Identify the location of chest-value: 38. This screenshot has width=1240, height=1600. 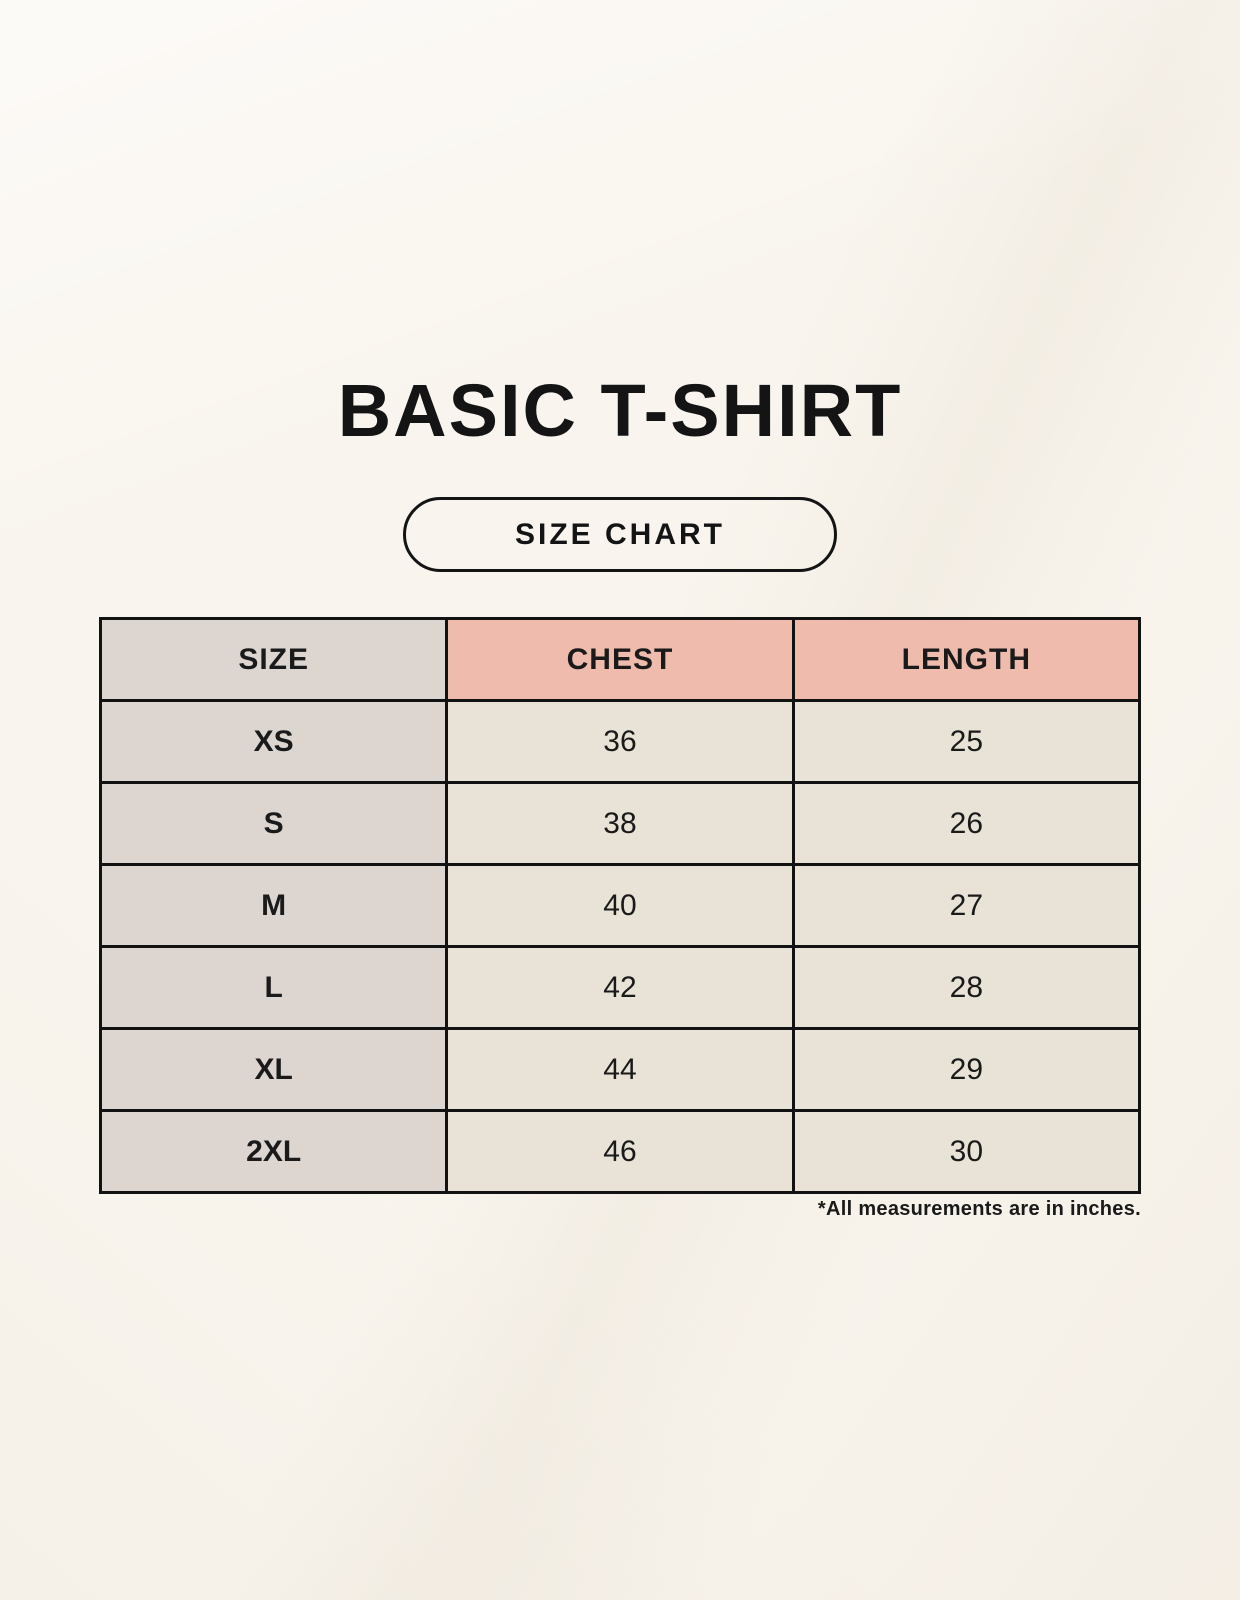
(620, 823).